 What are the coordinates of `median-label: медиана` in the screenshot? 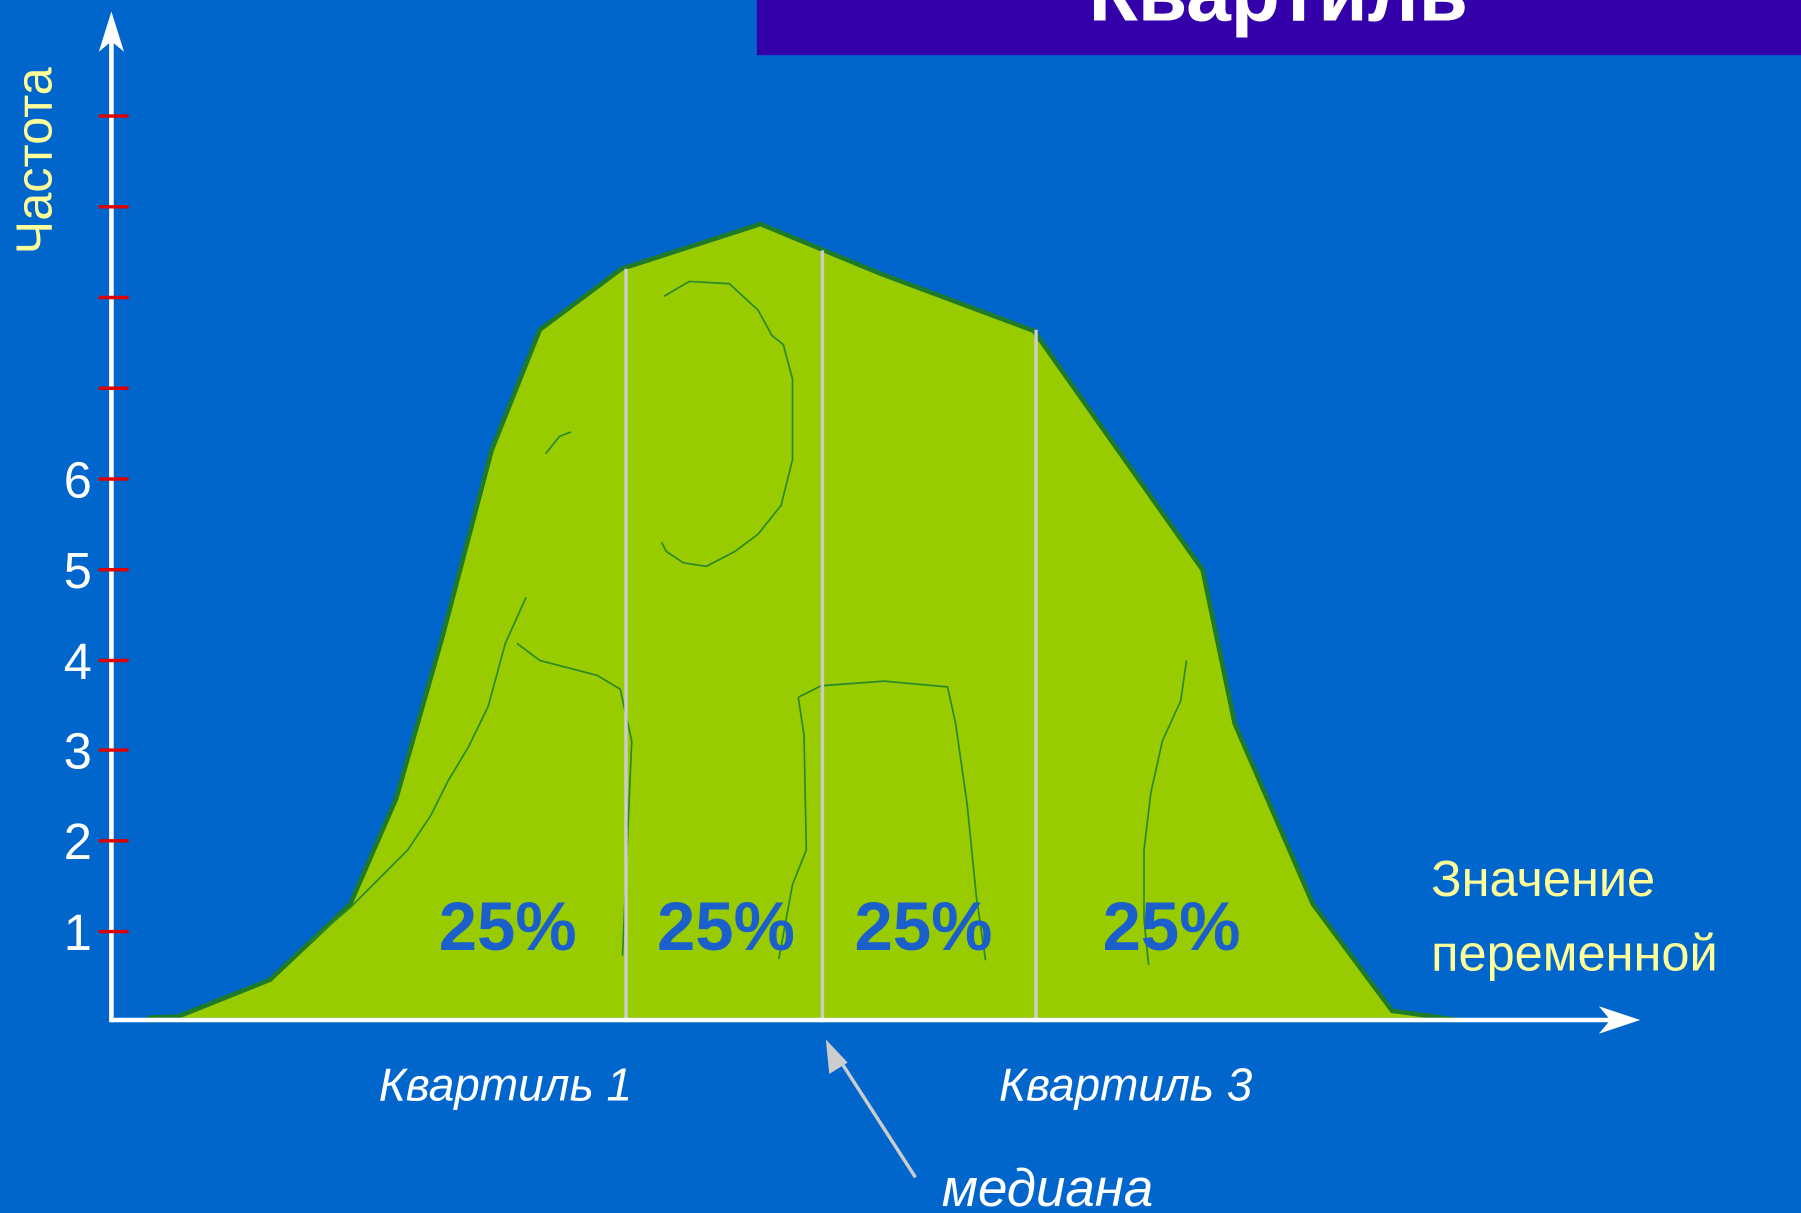 It's located at (1047, 1186).